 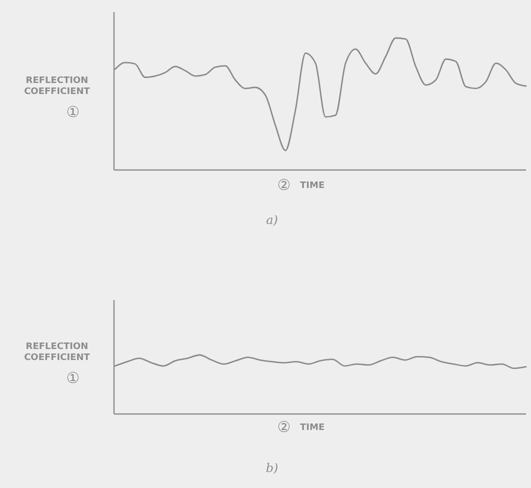 What do you see at coordinates (272, 220) in the screenshot?
I see `text: a)` at bounding box center [272, 220].